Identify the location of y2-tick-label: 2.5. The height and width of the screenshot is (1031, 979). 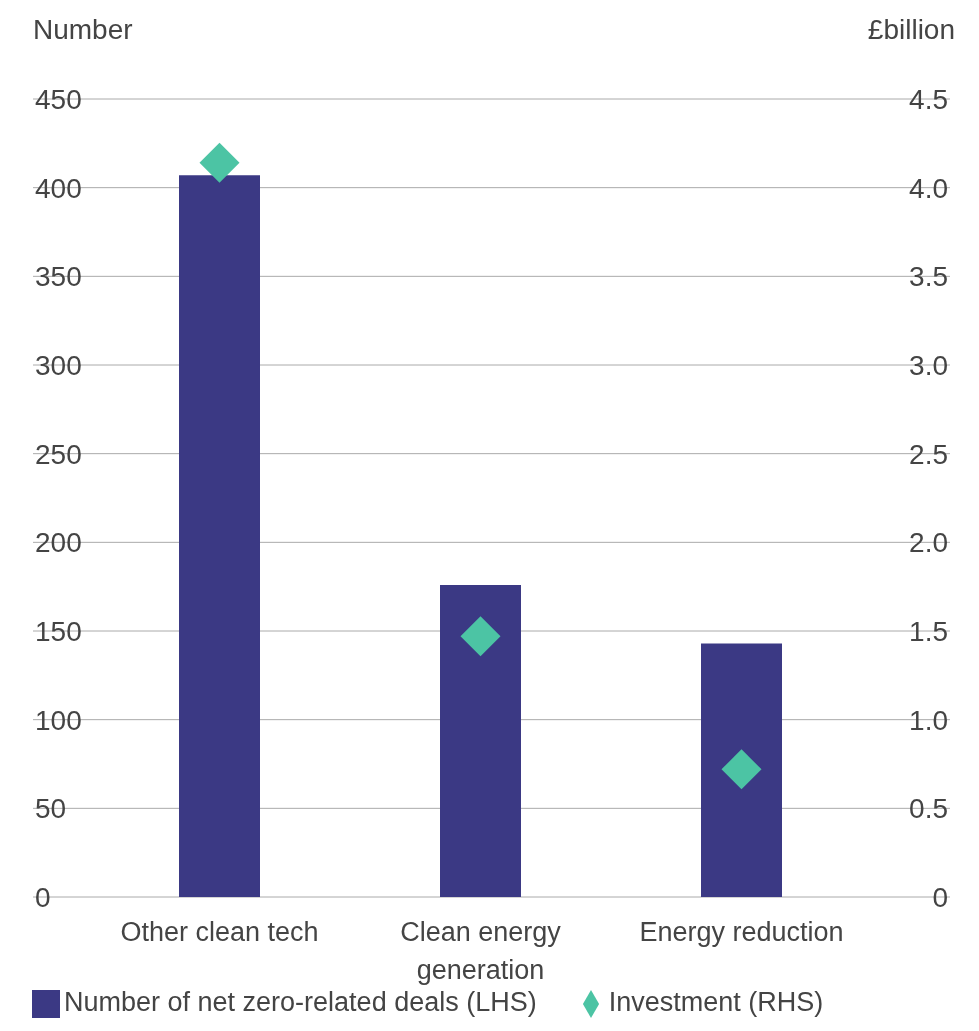
(928, 454).